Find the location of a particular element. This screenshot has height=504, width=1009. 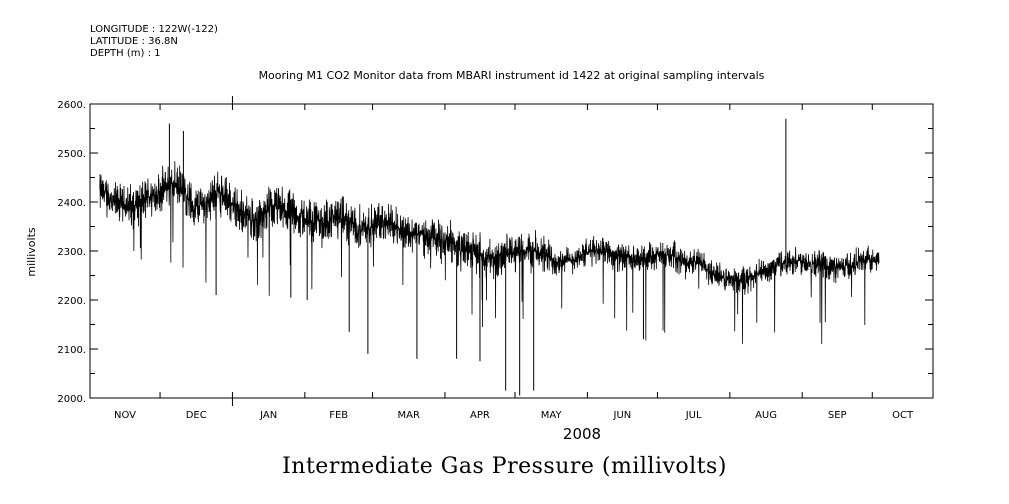

x-tick-label: MAR is located at coordinates (409, 415).